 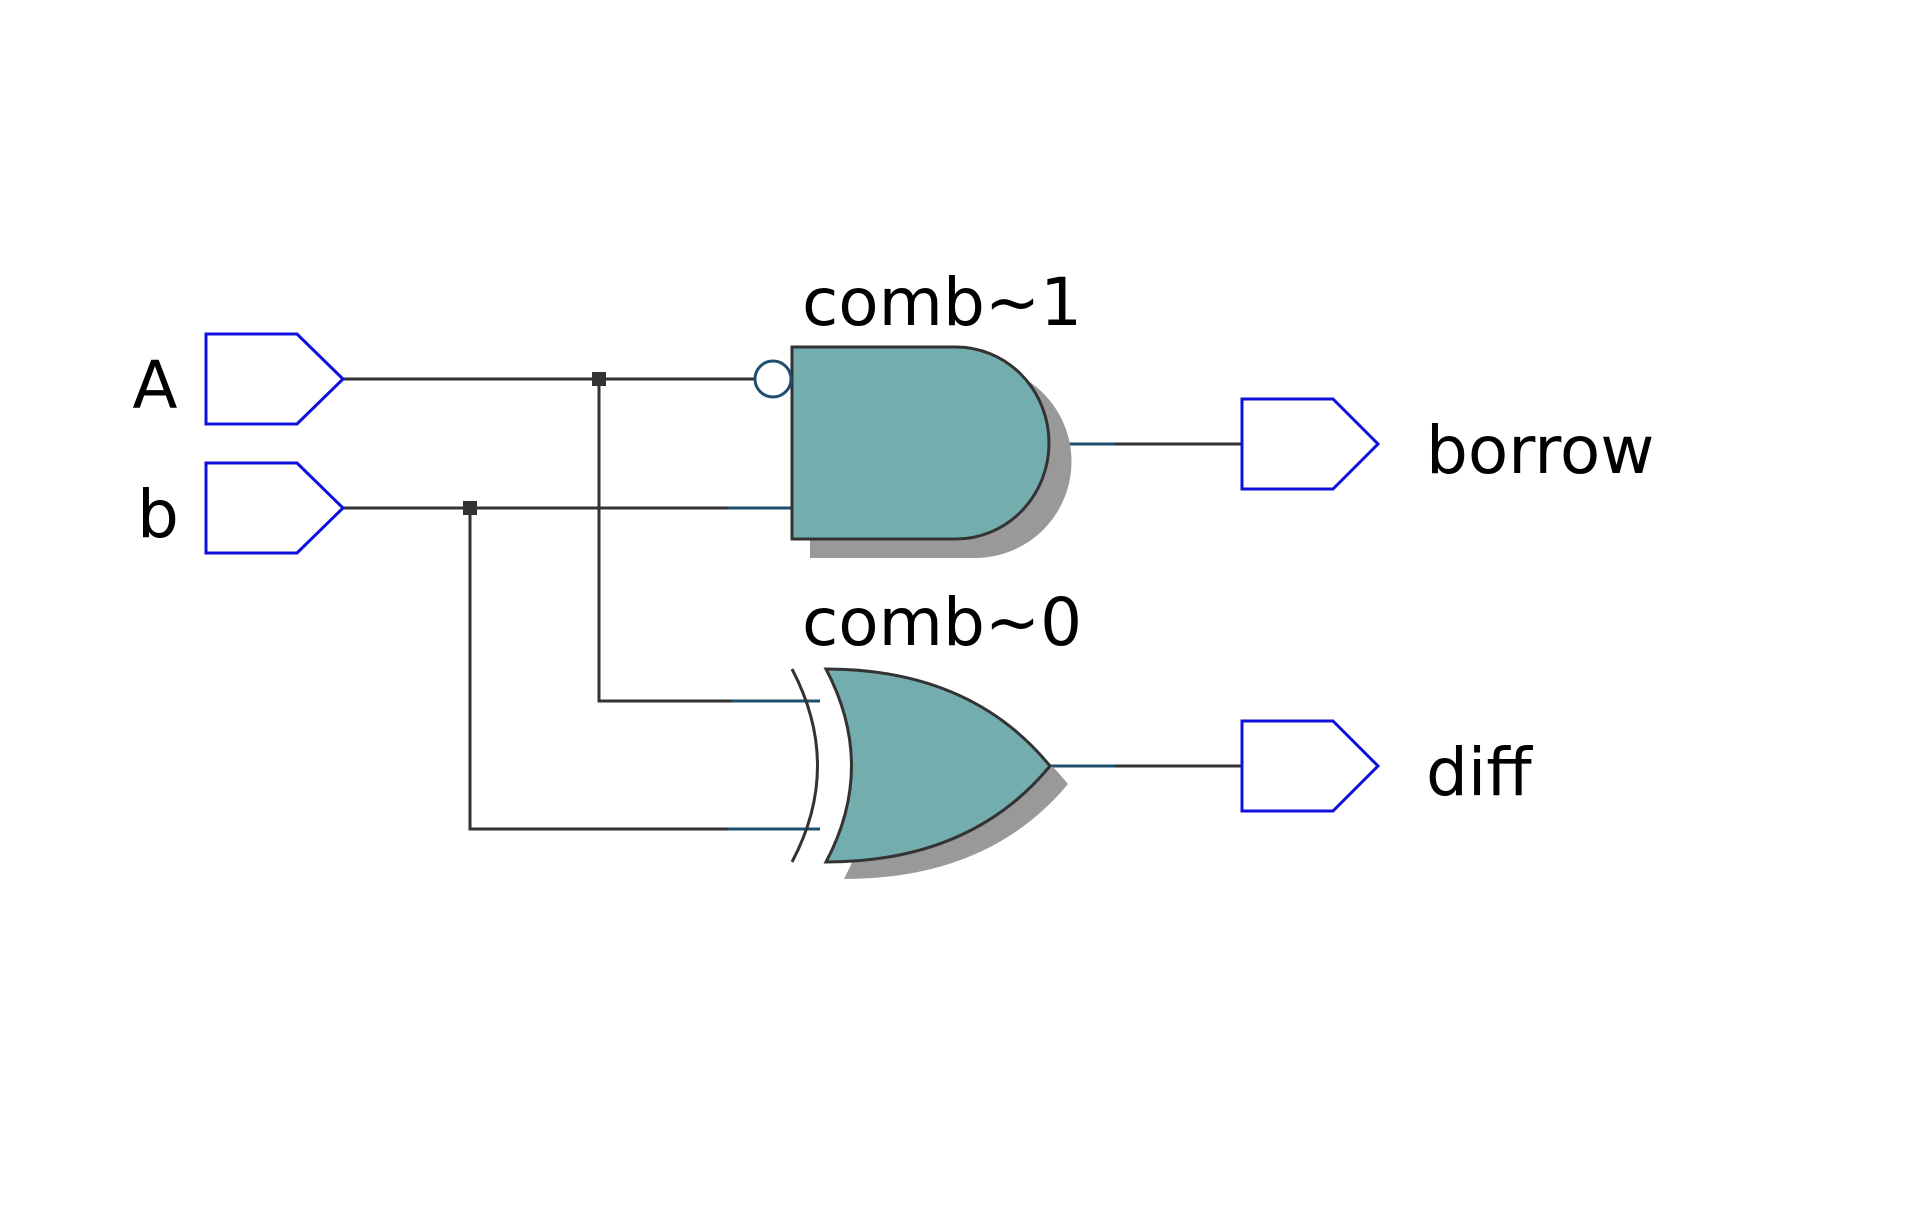 I want to click on input-label-a: A, so click(x=154, y=385).